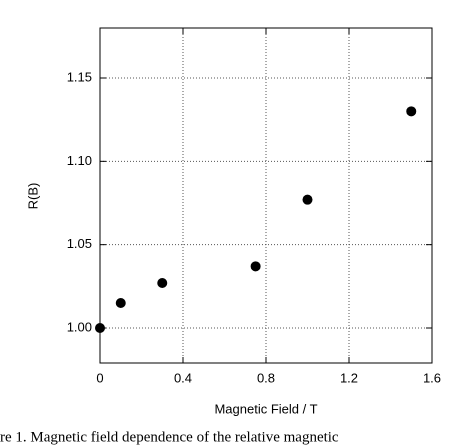 The width and height of the screenshot is (474, 448). What do you see at coordinates (79, 160) in the screenshot?
I see `y-tick-label: 1.10` at bounding box center [79, 160].